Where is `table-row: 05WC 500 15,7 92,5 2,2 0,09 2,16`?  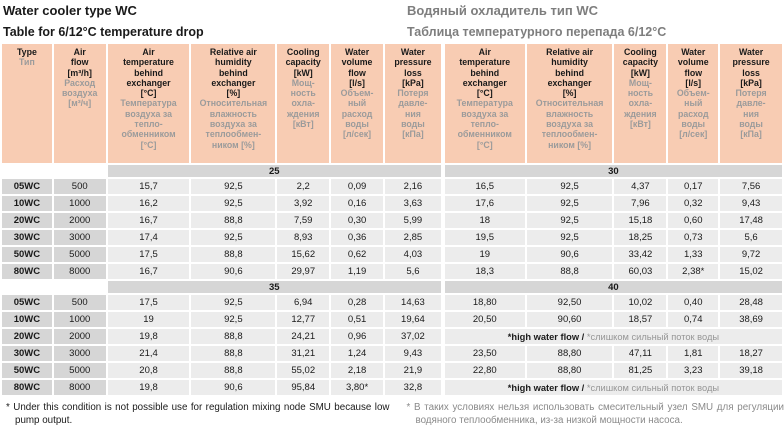 table-row: 05WC 500 15,7 92,5 2,2 0,09 2,16 is located at coordinates (221, 186).